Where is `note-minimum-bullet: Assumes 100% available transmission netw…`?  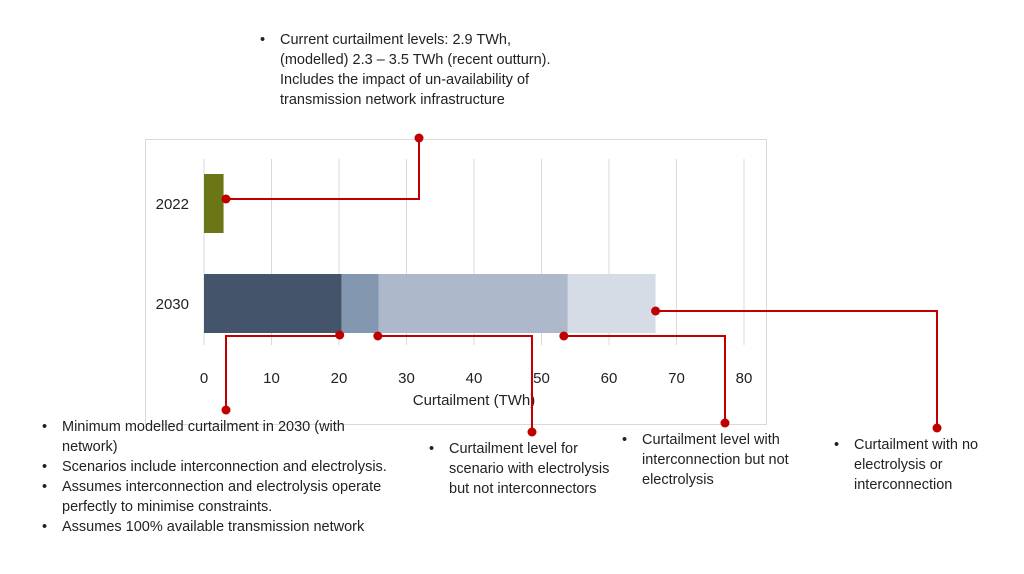 note-minimum-bullet: Assumes 100% available transmission netw… is located at coordinates (216, 527).